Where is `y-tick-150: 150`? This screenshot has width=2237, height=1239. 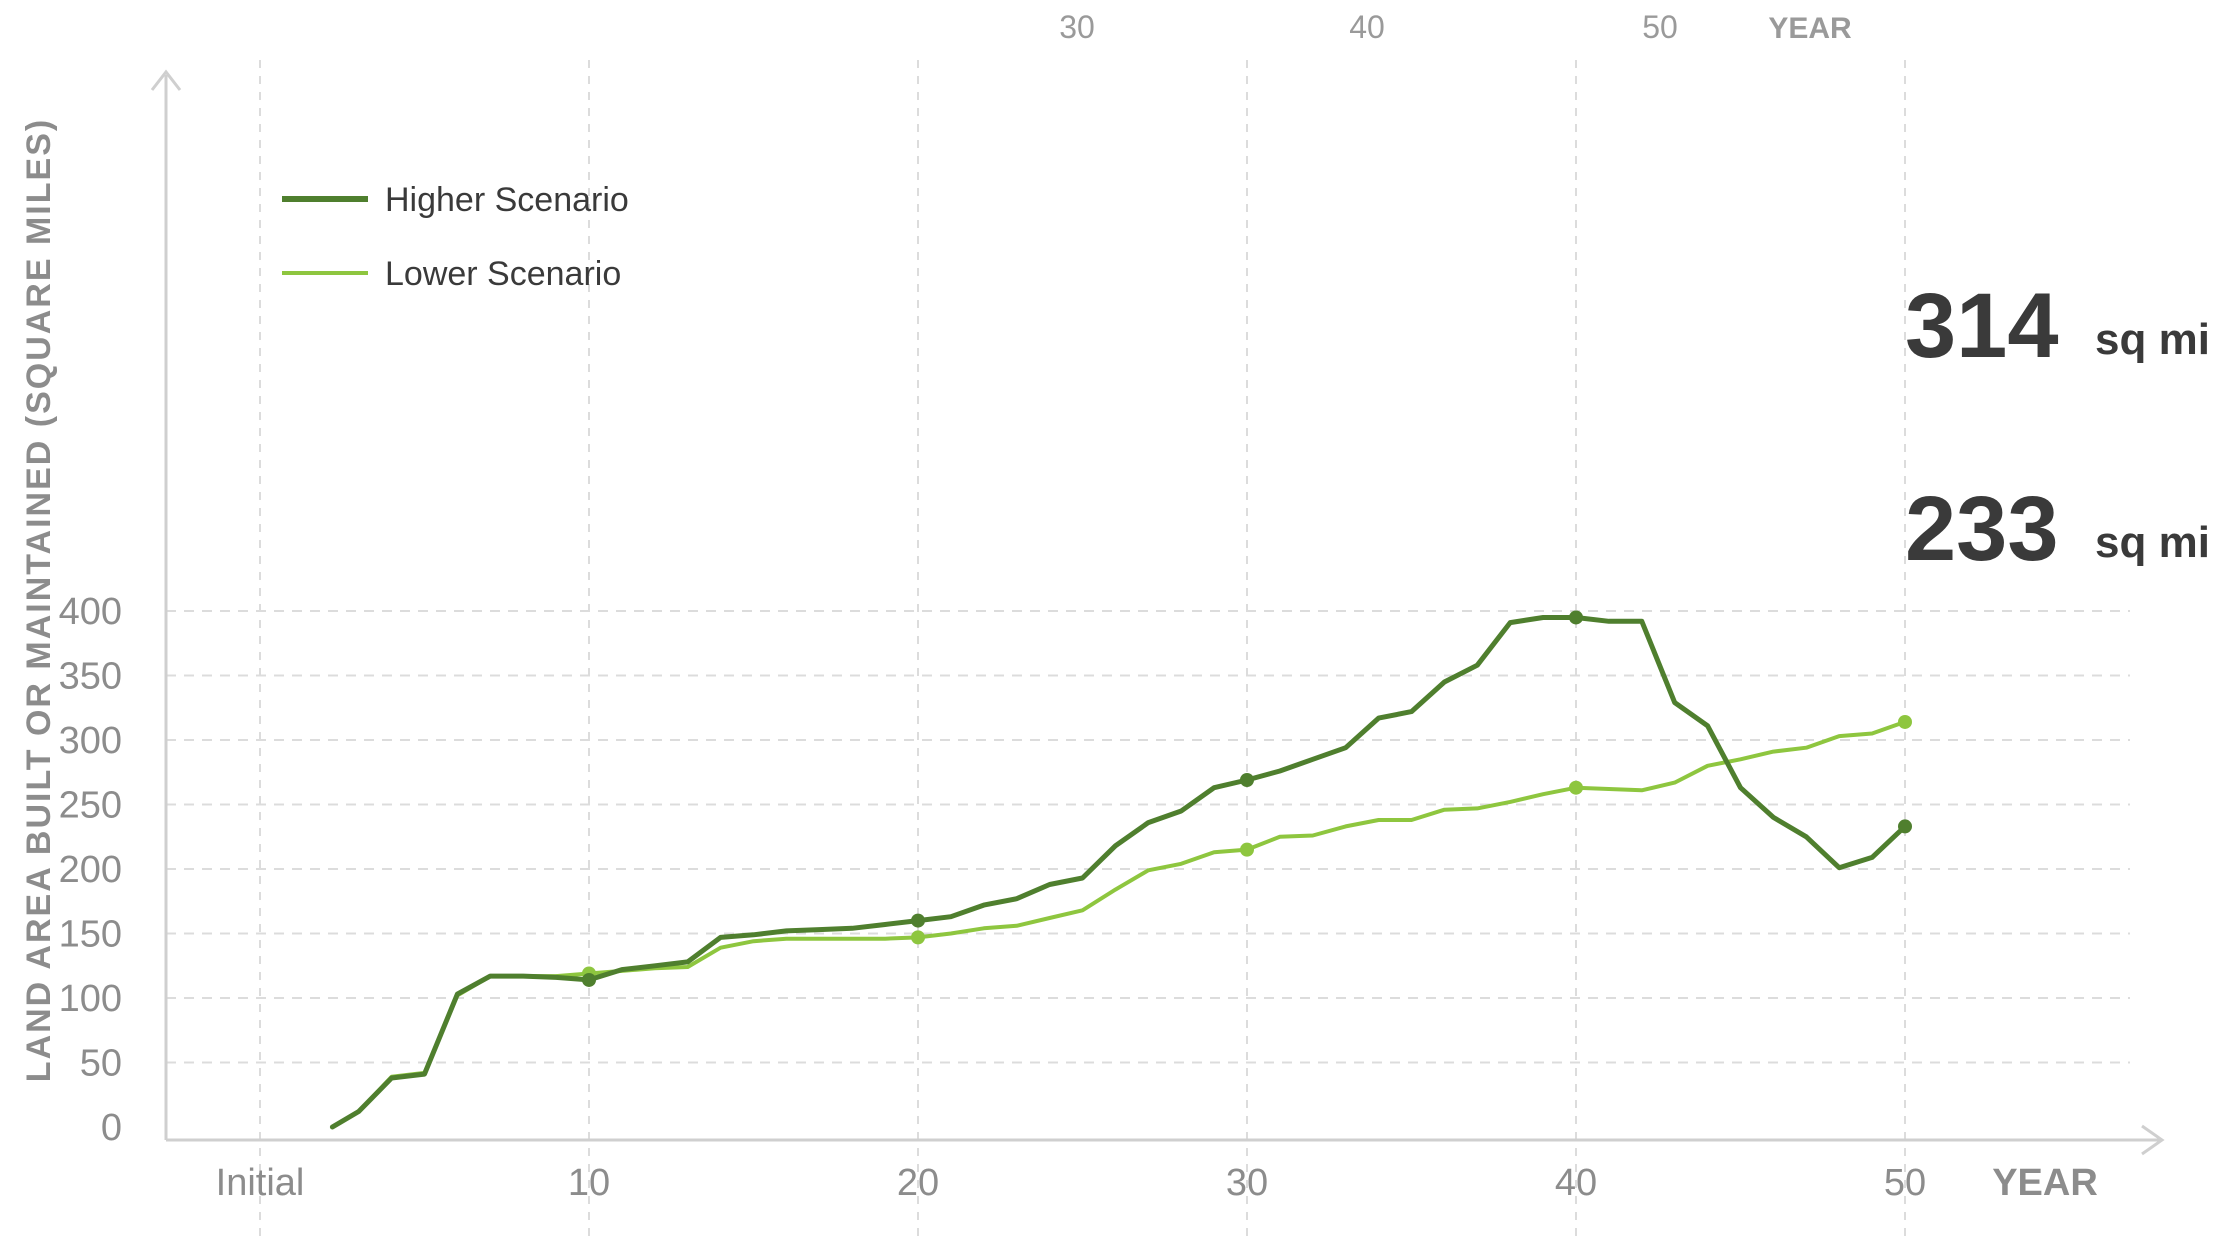
y-tick-150: 150 is located at coordinates (90, 935).